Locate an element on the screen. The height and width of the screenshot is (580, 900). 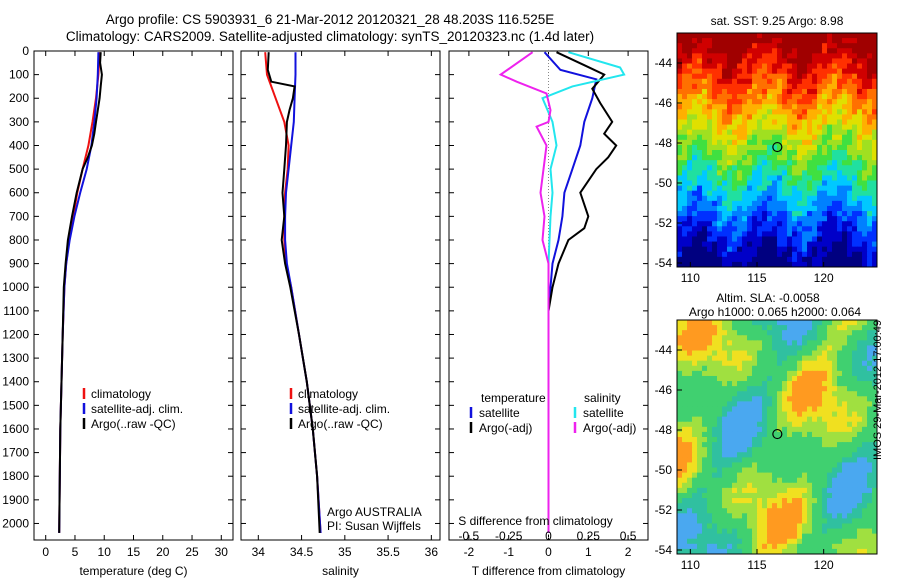
map-title-line-1: Altim. SLA: -0.0058 is located at coordinates (768, 298).